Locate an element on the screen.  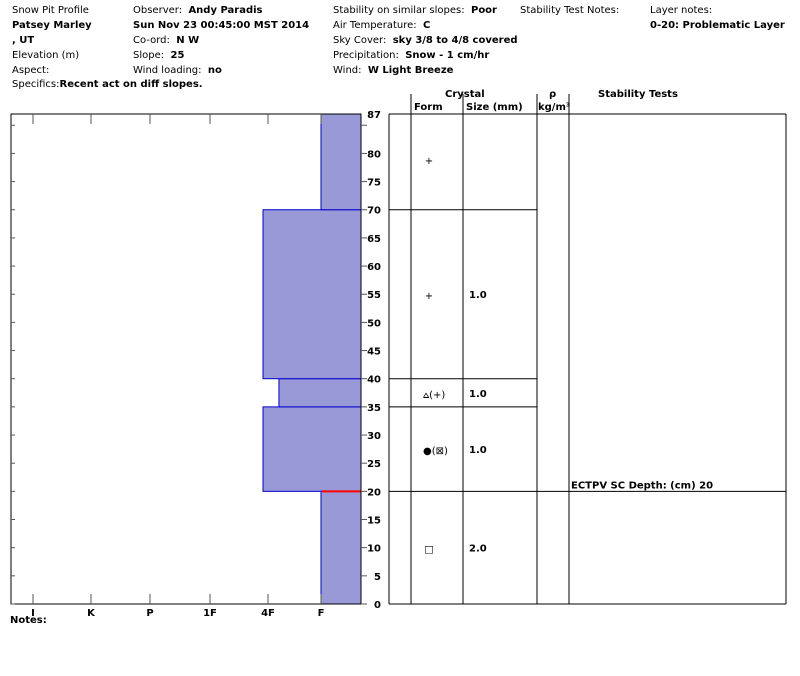
wind-loading-value: no is located at coordinates (214, 70).